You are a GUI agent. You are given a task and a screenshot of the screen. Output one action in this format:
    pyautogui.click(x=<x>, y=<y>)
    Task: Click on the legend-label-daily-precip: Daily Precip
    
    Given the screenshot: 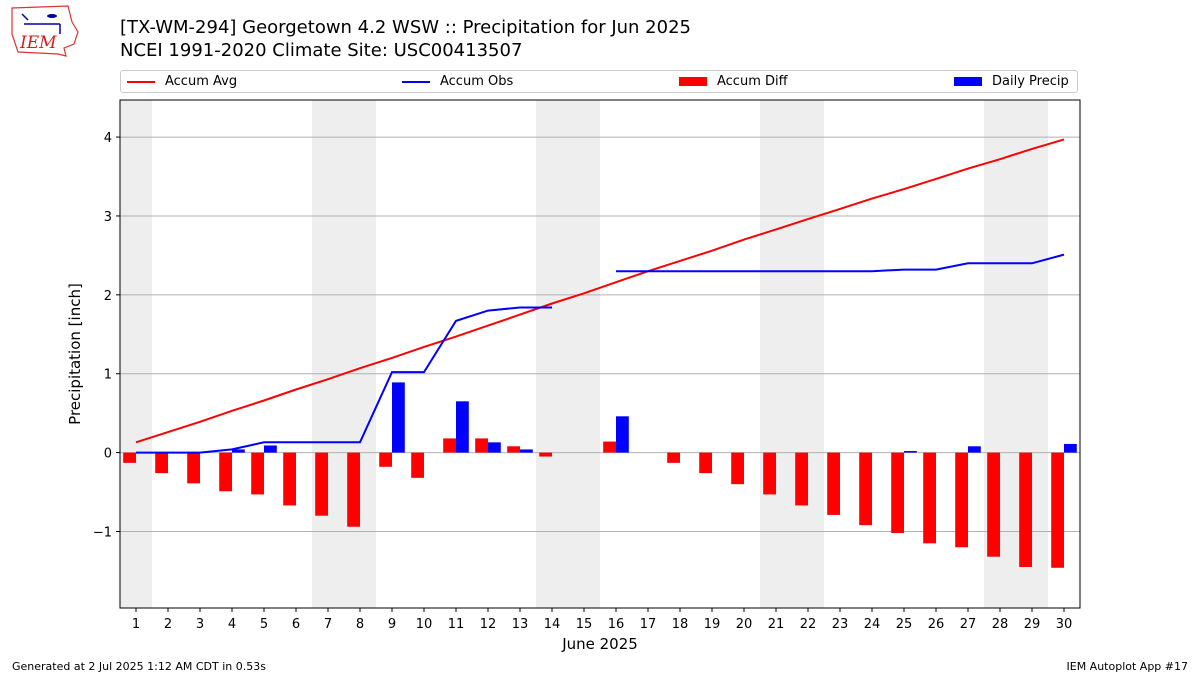 What is the action you would take?
    pyautogui.click(x=1030, y=81)
    